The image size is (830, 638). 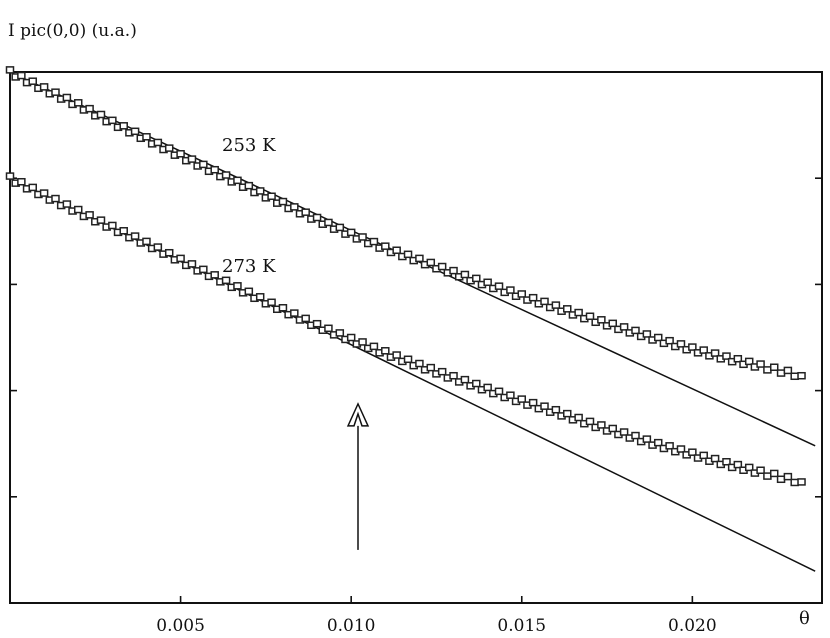 What do you see at coordinates (804, 618) in the screenshot?
I see `x-axis-label: θ` at bounding box center [804, 618].